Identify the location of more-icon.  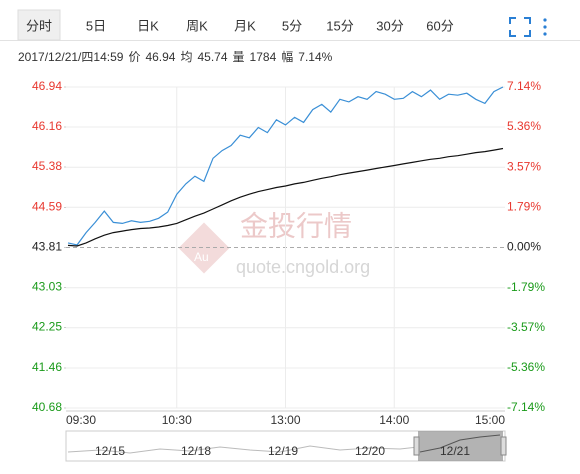
(545, 27).